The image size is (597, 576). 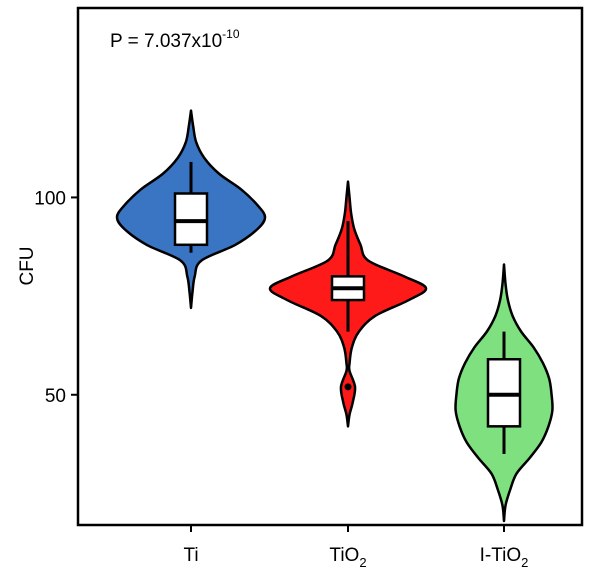 What do you see at coordinates (55, 396) in the screenshot?
I see `y-tick-label: 50` at bounding box center [55, 396].